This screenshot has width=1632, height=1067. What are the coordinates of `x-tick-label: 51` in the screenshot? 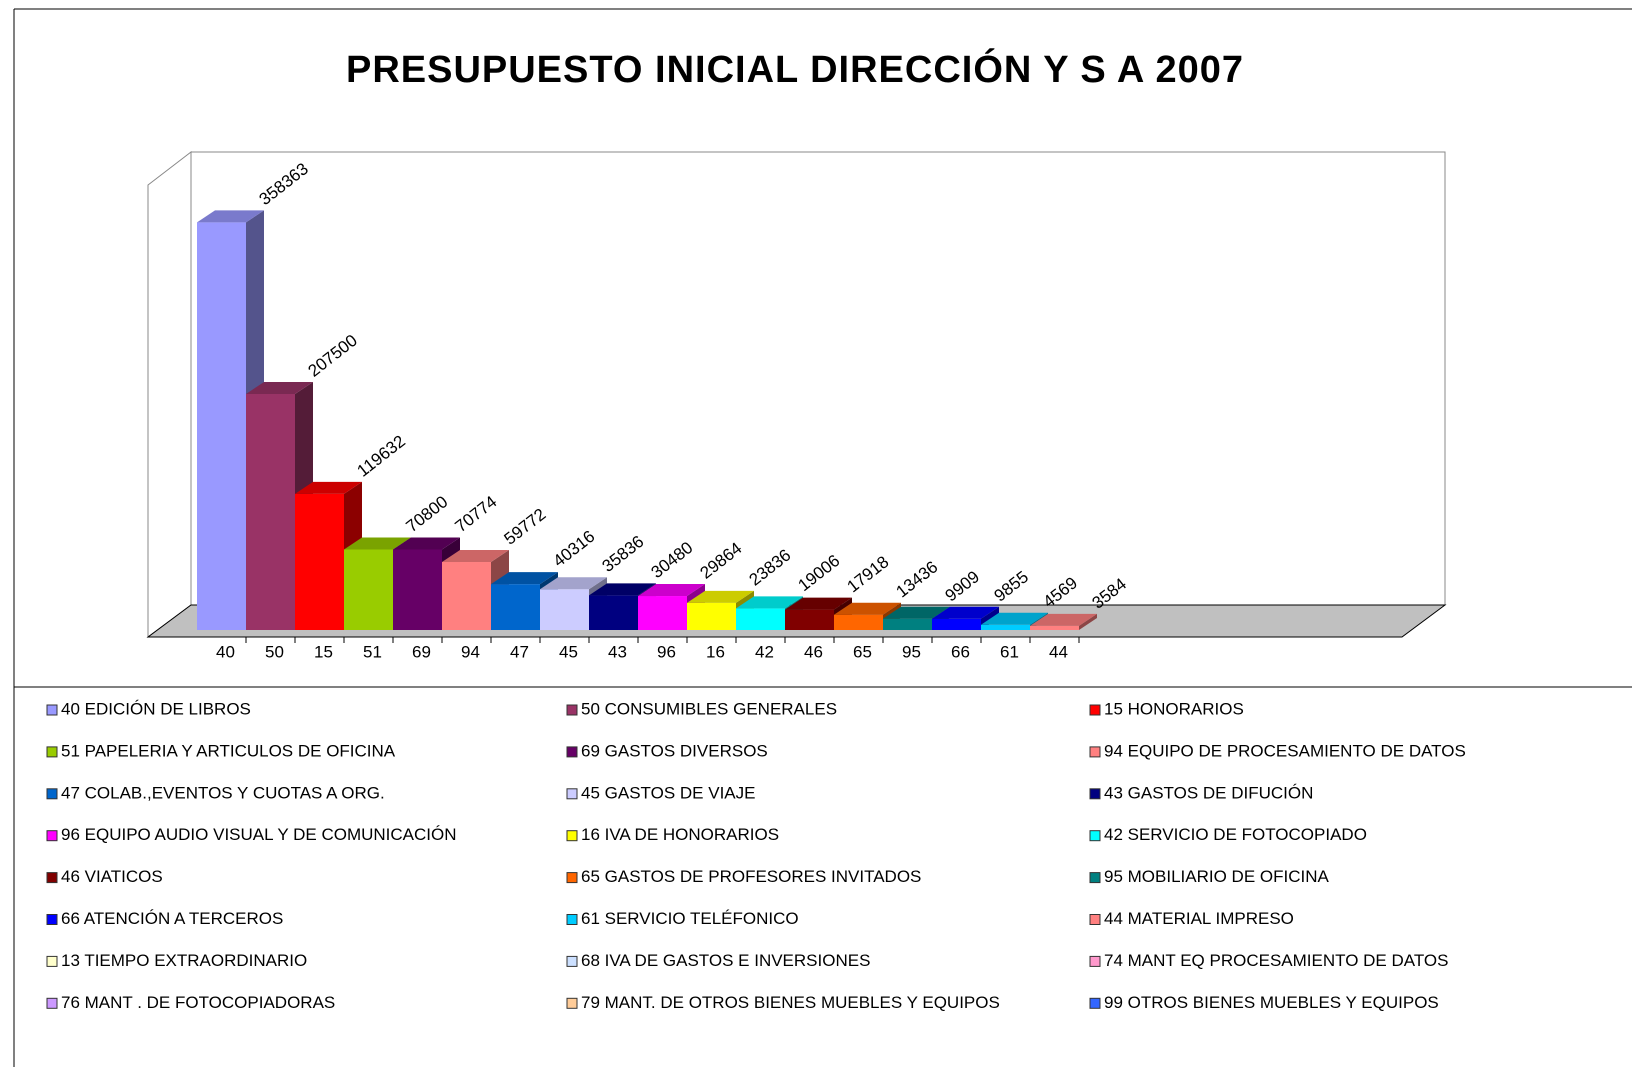 It's located at (372, 651).